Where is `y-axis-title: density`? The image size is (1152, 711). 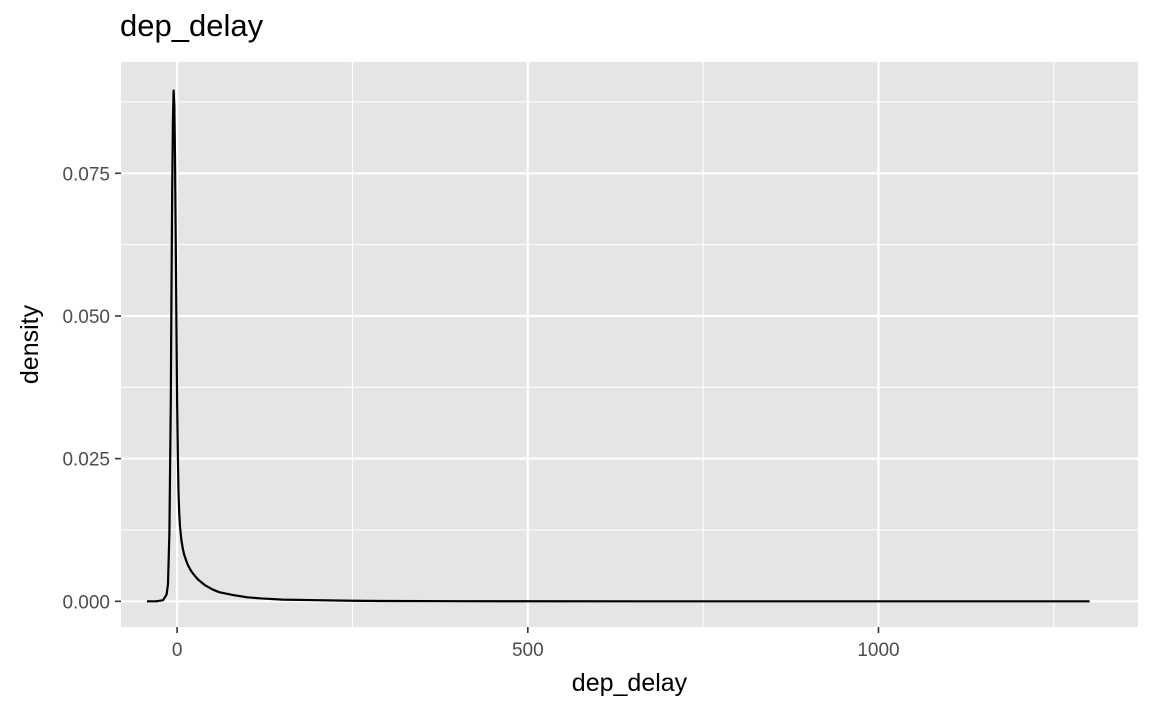 y-axis-title: density is located at coordinates (30, 344).